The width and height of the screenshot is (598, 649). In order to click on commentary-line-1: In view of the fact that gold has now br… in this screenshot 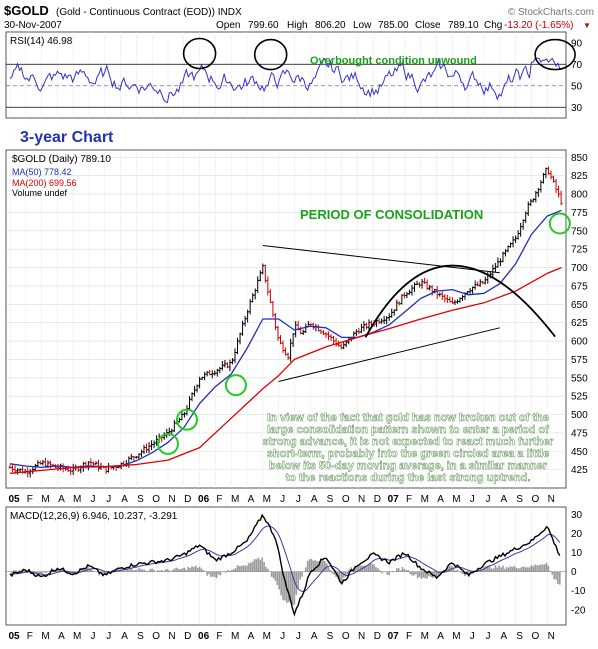, I will do `click(408, 418)`.